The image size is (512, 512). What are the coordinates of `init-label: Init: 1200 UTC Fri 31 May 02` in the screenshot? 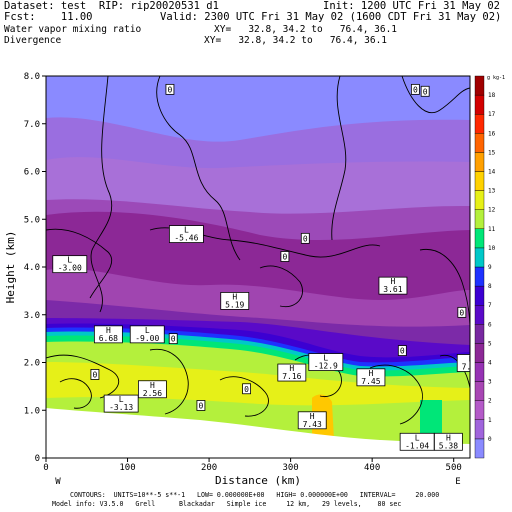 It's located at (412, 6).